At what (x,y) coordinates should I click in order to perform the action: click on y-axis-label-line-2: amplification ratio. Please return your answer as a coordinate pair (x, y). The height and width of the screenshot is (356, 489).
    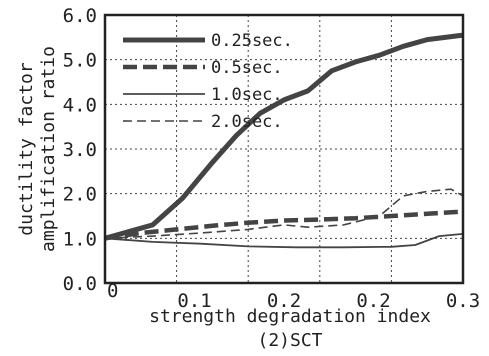
    Looking at the image, I should click on (48, 149).